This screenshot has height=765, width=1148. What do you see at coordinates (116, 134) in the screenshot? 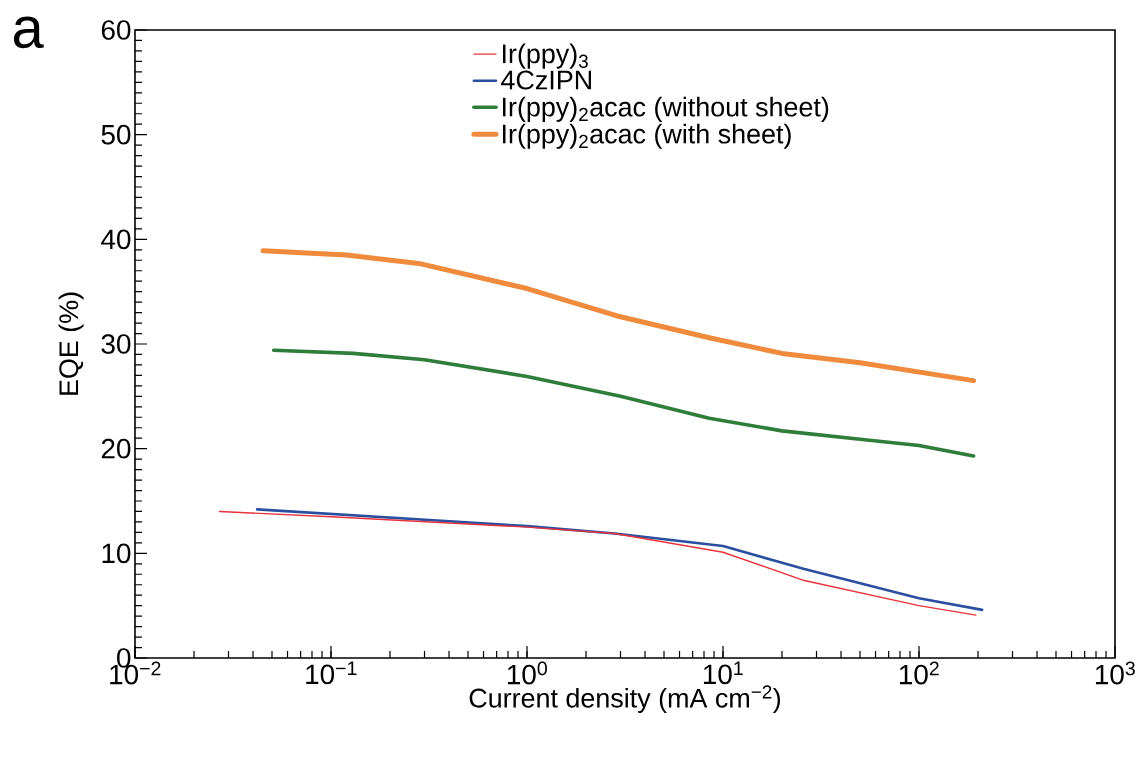
I see `y-tick-label: 50` at bounding box center [116, 134].